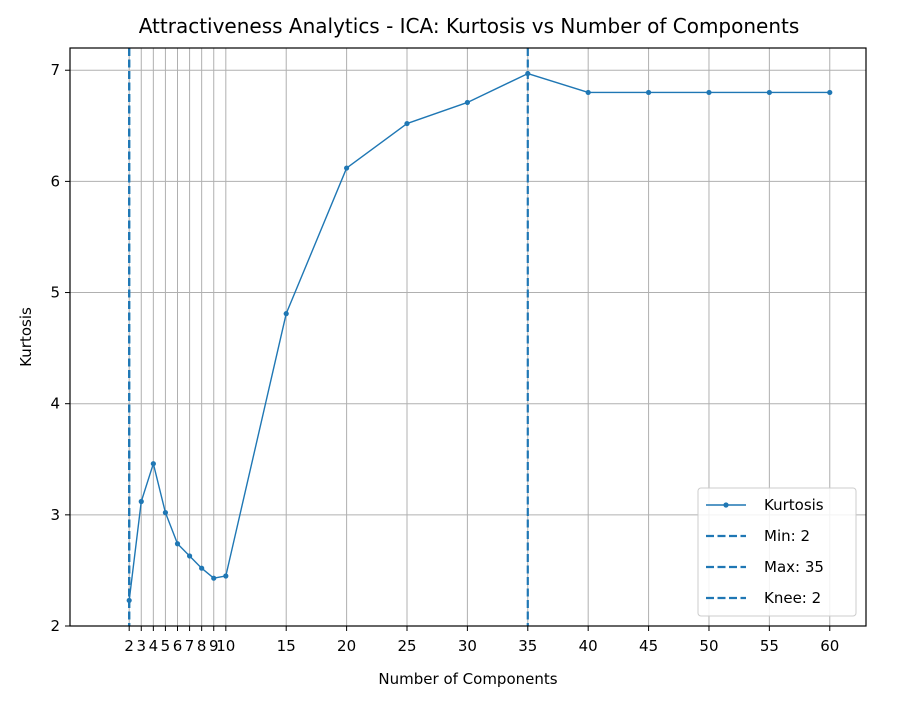 This screenshot has width=898, height=704. Describe the element at coordinates (346, 646) in the screenshot. I see `x-tick-label: 20` at that location.